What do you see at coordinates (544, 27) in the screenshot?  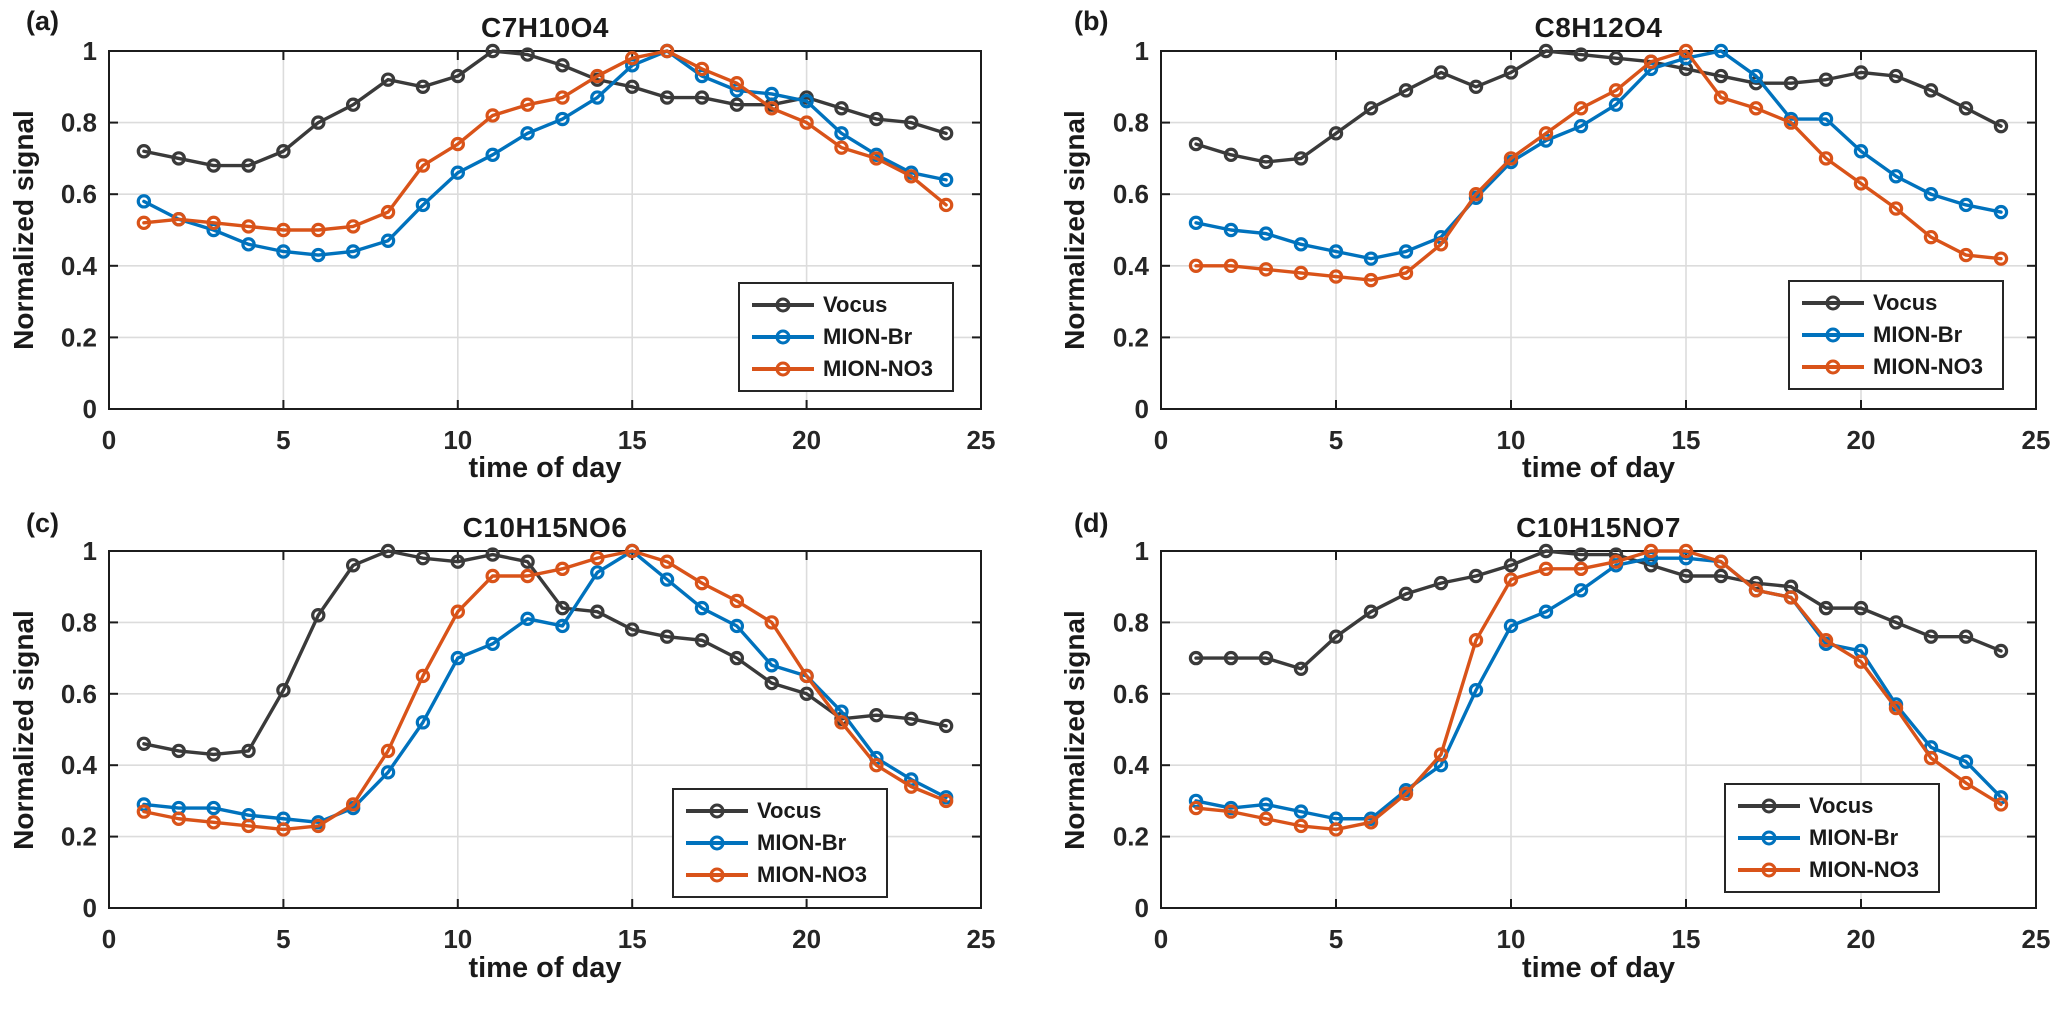 I see `panel-title-a: C7H10O4` at bounding box center [544, 27].